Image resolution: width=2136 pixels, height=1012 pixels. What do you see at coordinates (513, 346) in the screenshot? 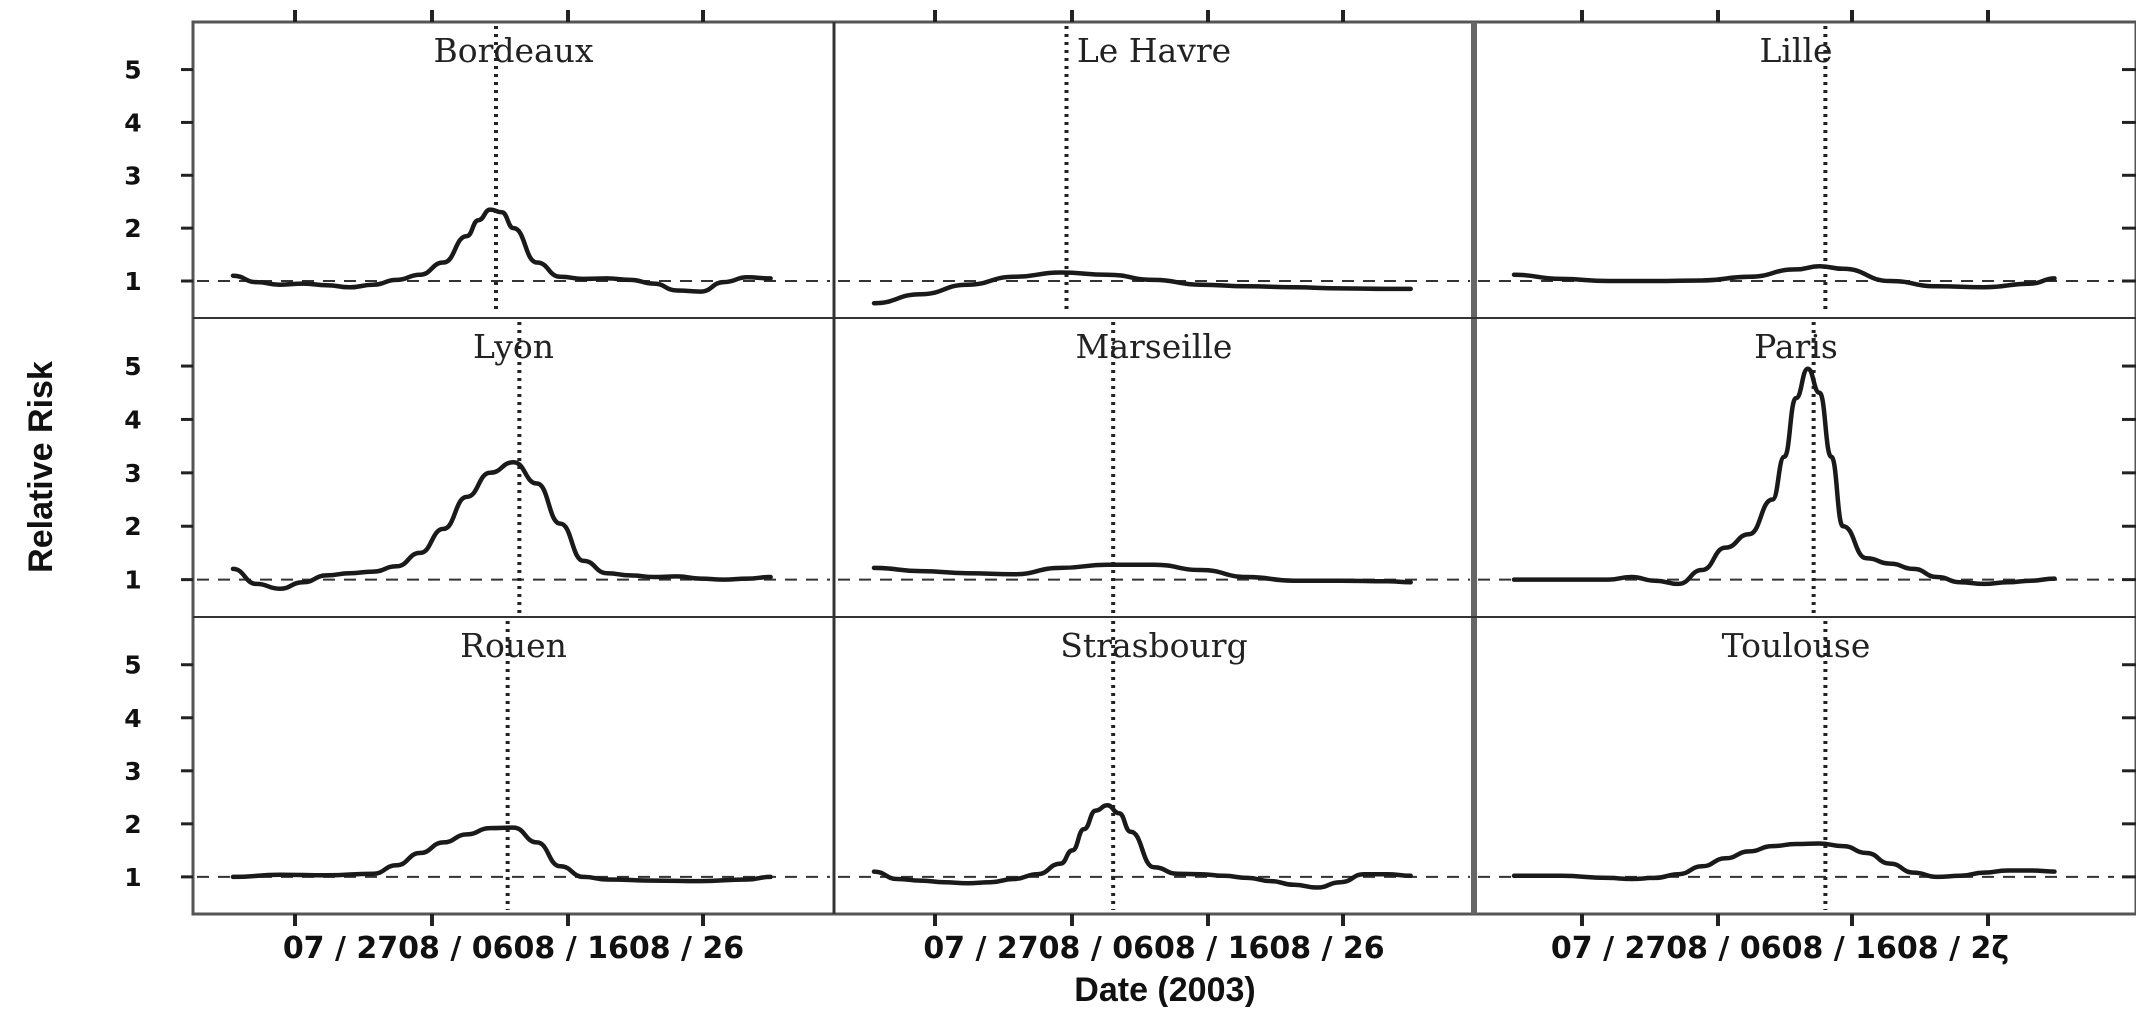
I see `panel-title: Lyon` at bounding box center [513, 346].